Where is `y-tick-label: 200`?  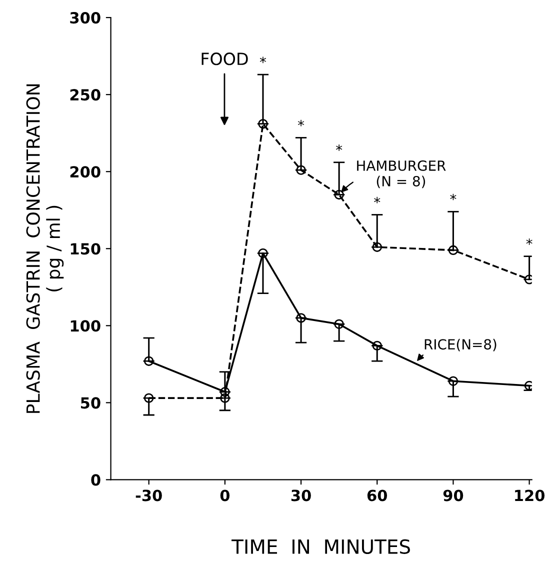 y-tick-label: 200 is located at coordinates (85, 172).